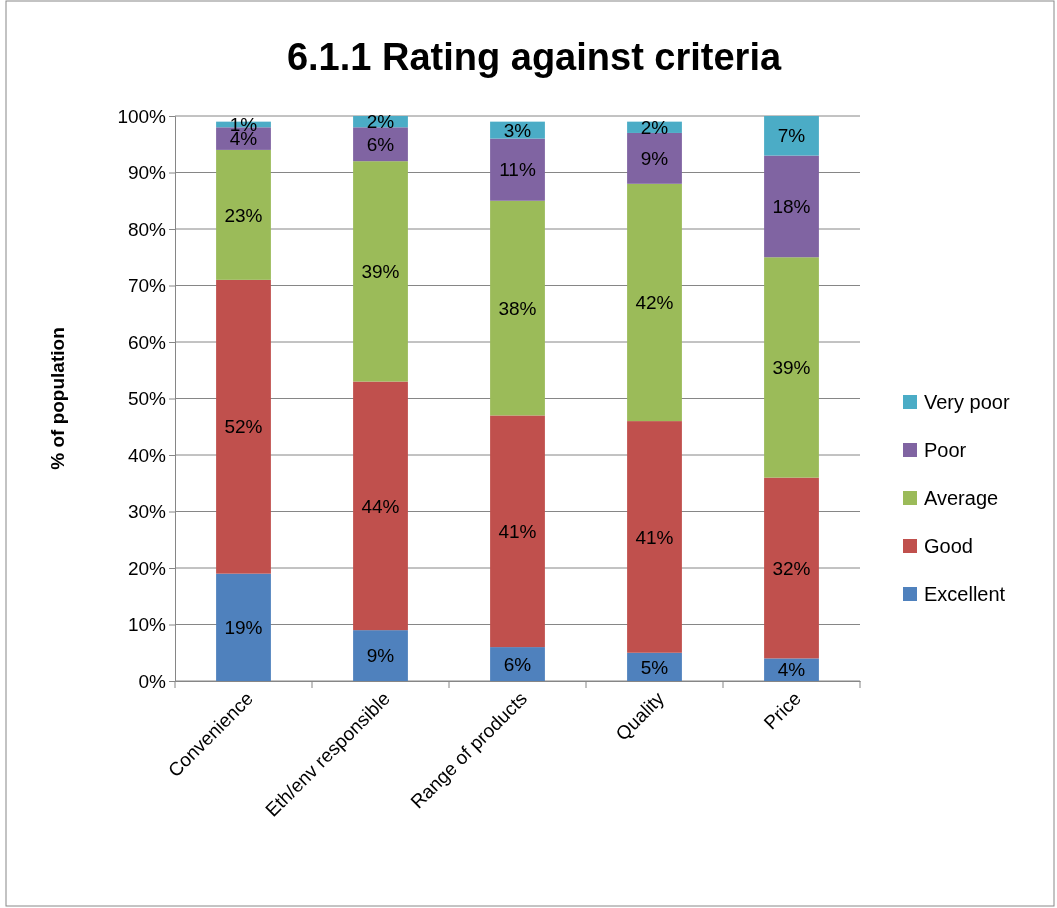 The width and height of the screenshot is (1057, 908). I want to click on y-tick-label: 0%, so click(152, 681).